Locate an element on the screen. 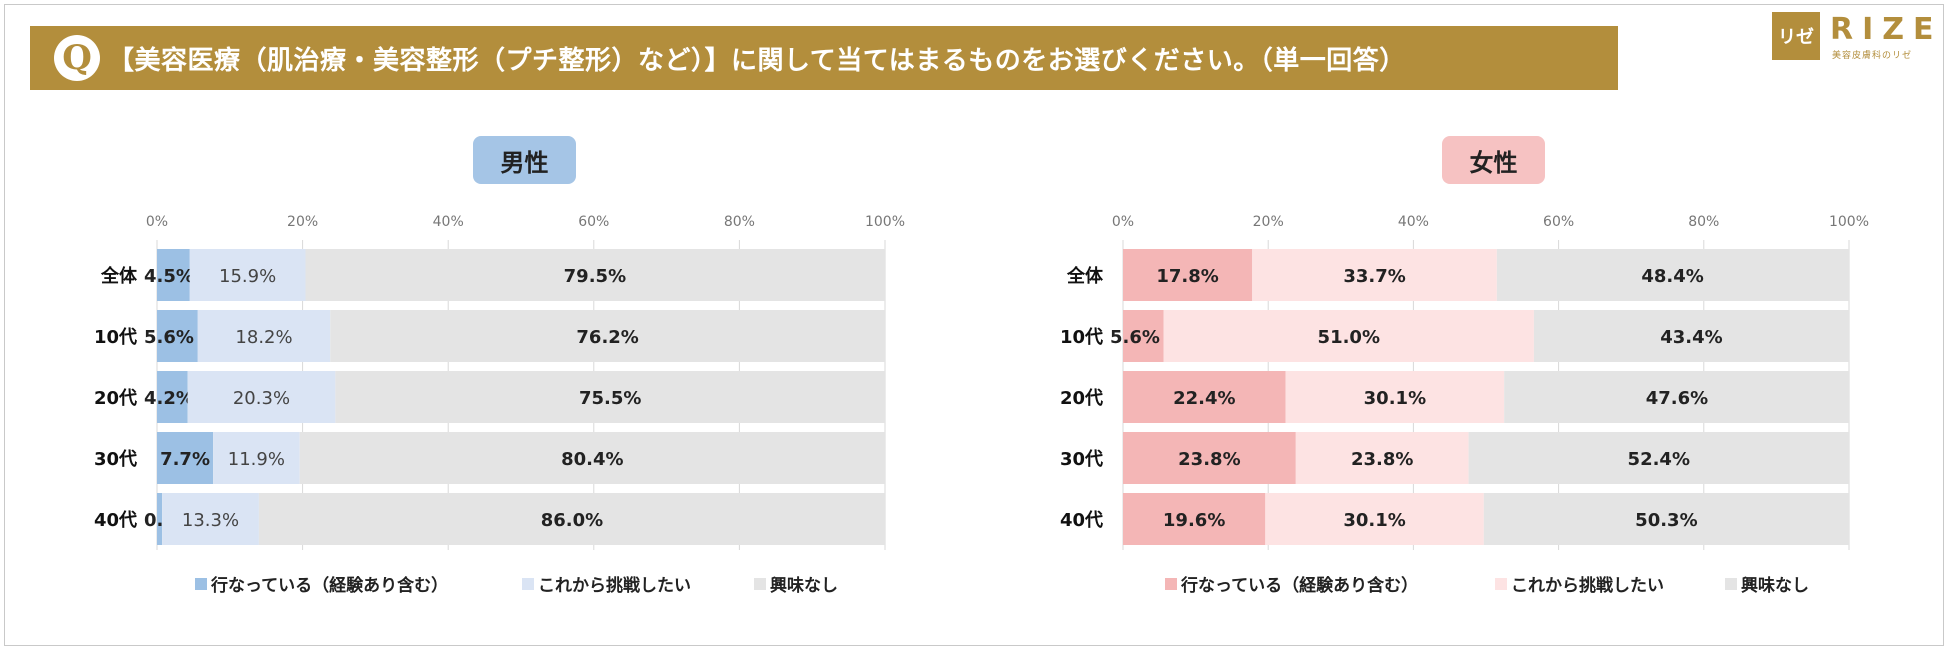 This screenshot has width=1950, height=652. male-x-tick-label: 40% is located at coordinates (448, 222).